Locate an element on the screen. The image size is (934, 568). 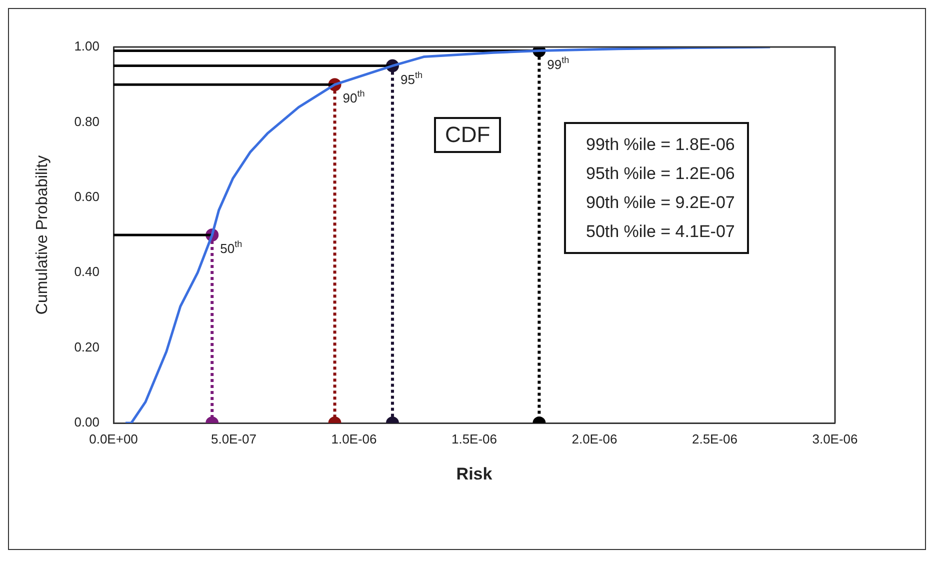
y-tick-label: 0.60 is located at coordinates (87, 196).